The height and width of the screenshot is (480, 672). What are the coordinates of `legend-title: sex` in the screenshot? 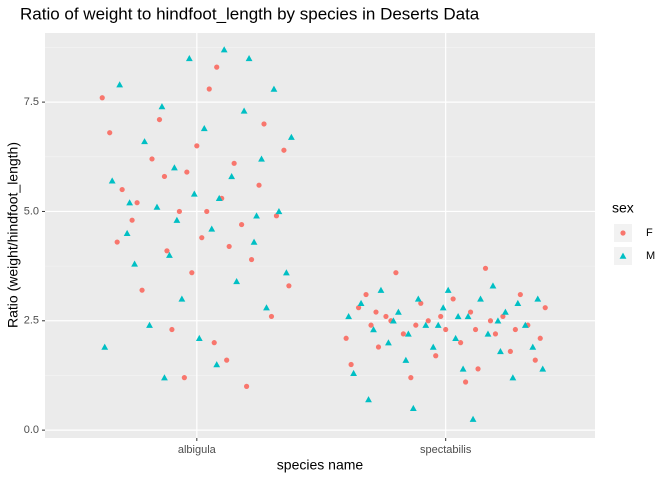 It's located at (623, 208).